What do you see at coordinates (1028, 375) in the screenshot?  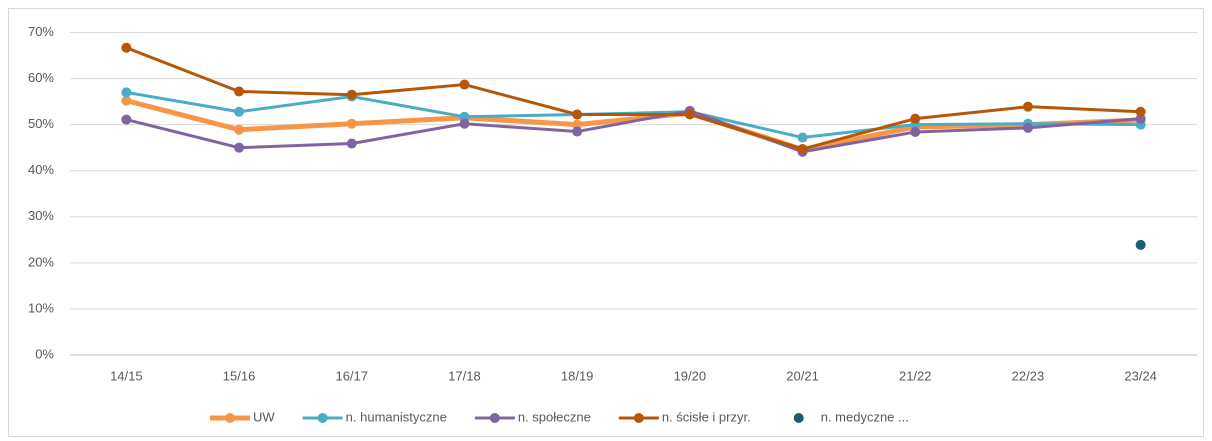 I see `x-tick-label: 22/23` at bounding box center [1028, 375].